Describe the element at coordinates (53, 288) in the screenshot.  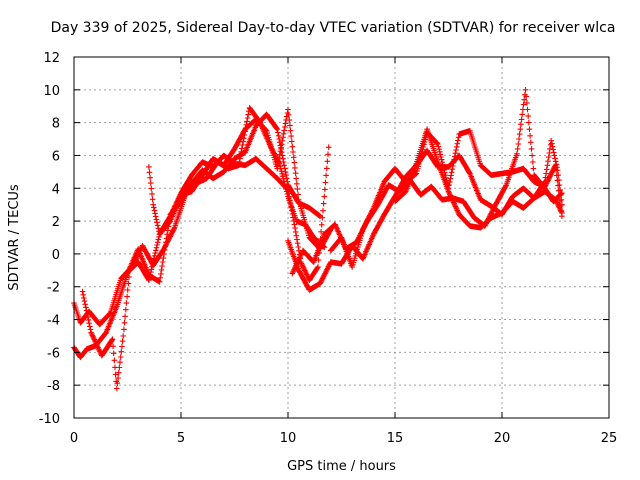
I see `y-tick-label: -2` at that location.